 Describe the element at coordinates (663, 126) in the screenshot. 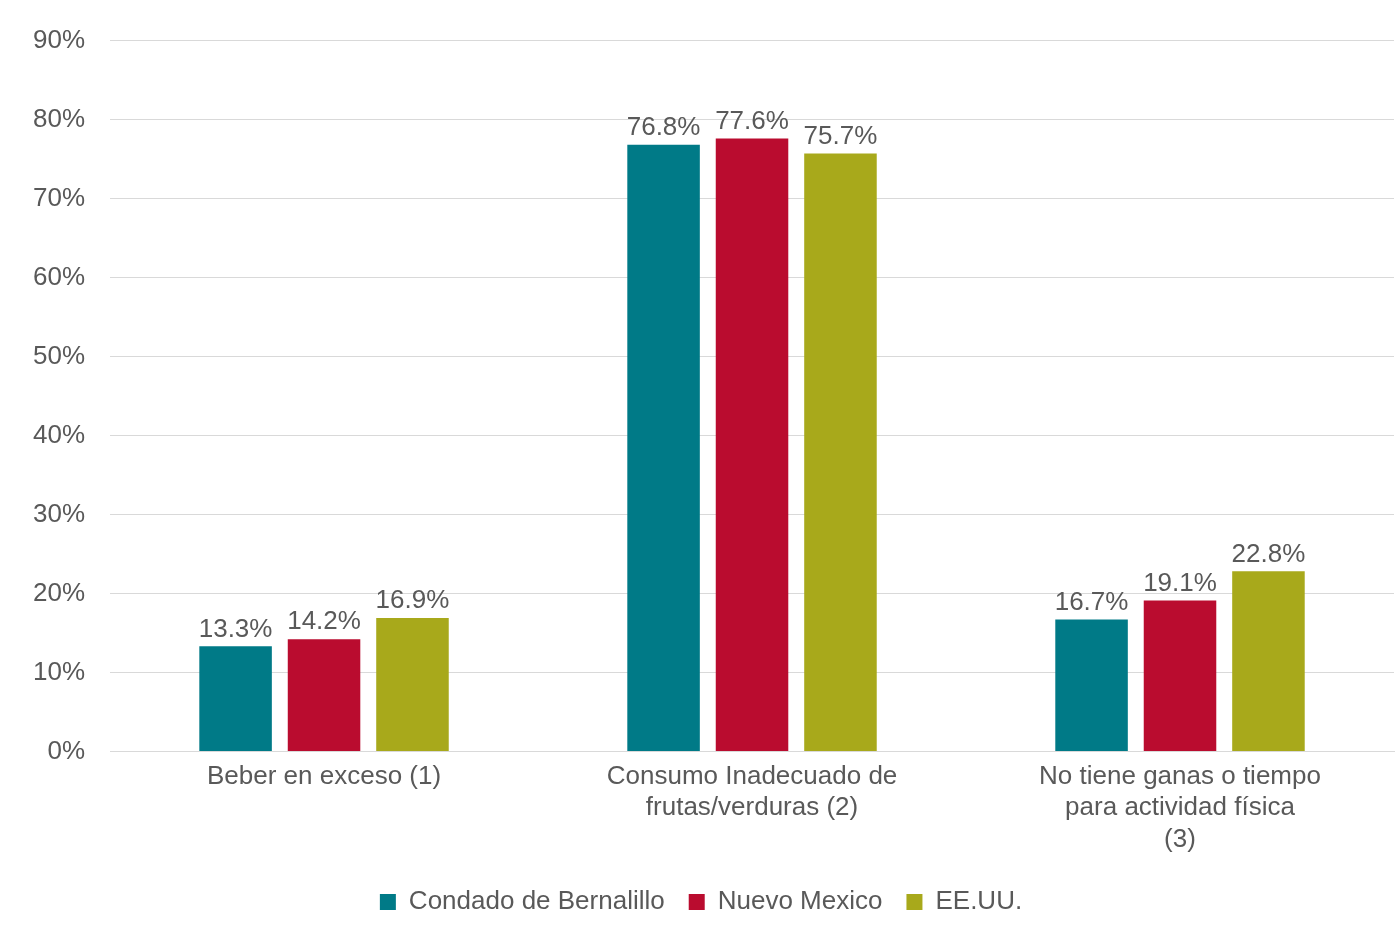

I see `data-label: 76.8%` at that location.